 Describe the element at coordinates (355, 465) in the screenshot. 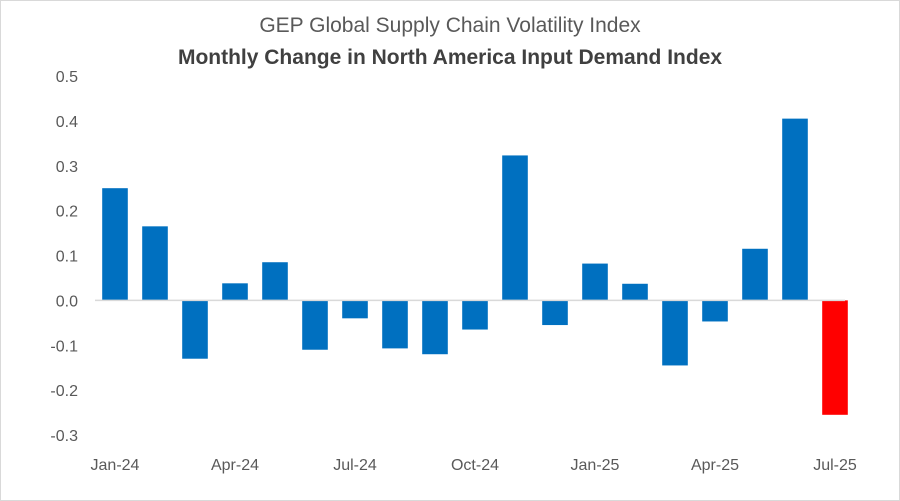

I see `x-tick-label: Jul-24` at that location.